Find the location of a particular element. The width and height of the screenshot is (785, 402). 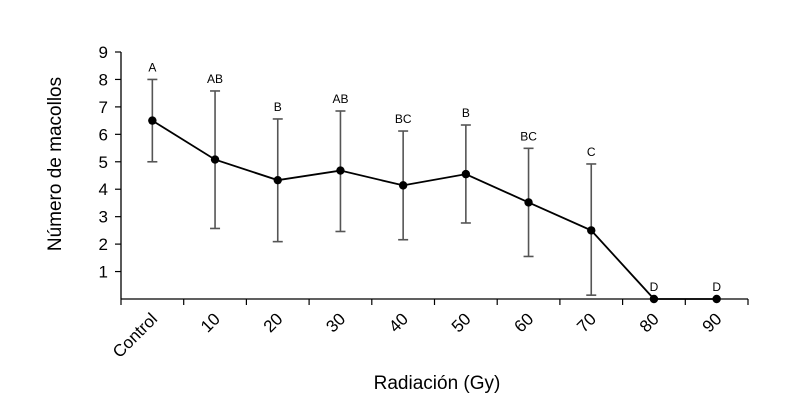

x-tick-label: 10 is located at coordinates (210, 322).